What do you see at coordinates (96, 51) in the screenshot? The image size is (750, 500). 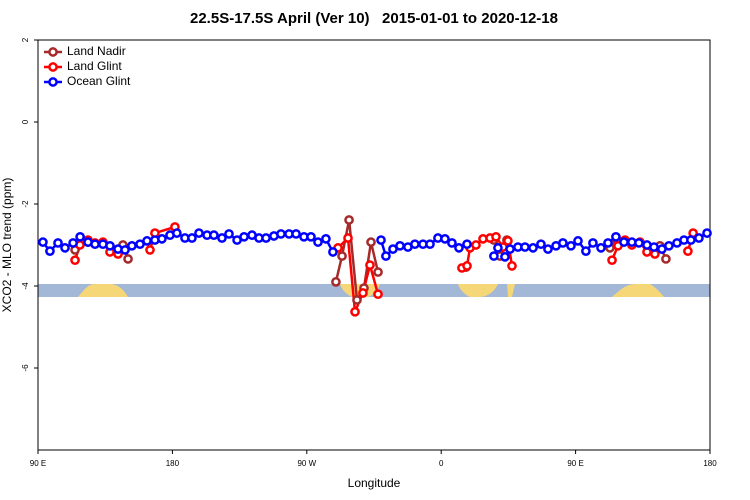 I see `legend-label: Land Nadir` at bounding box center [96, 51].